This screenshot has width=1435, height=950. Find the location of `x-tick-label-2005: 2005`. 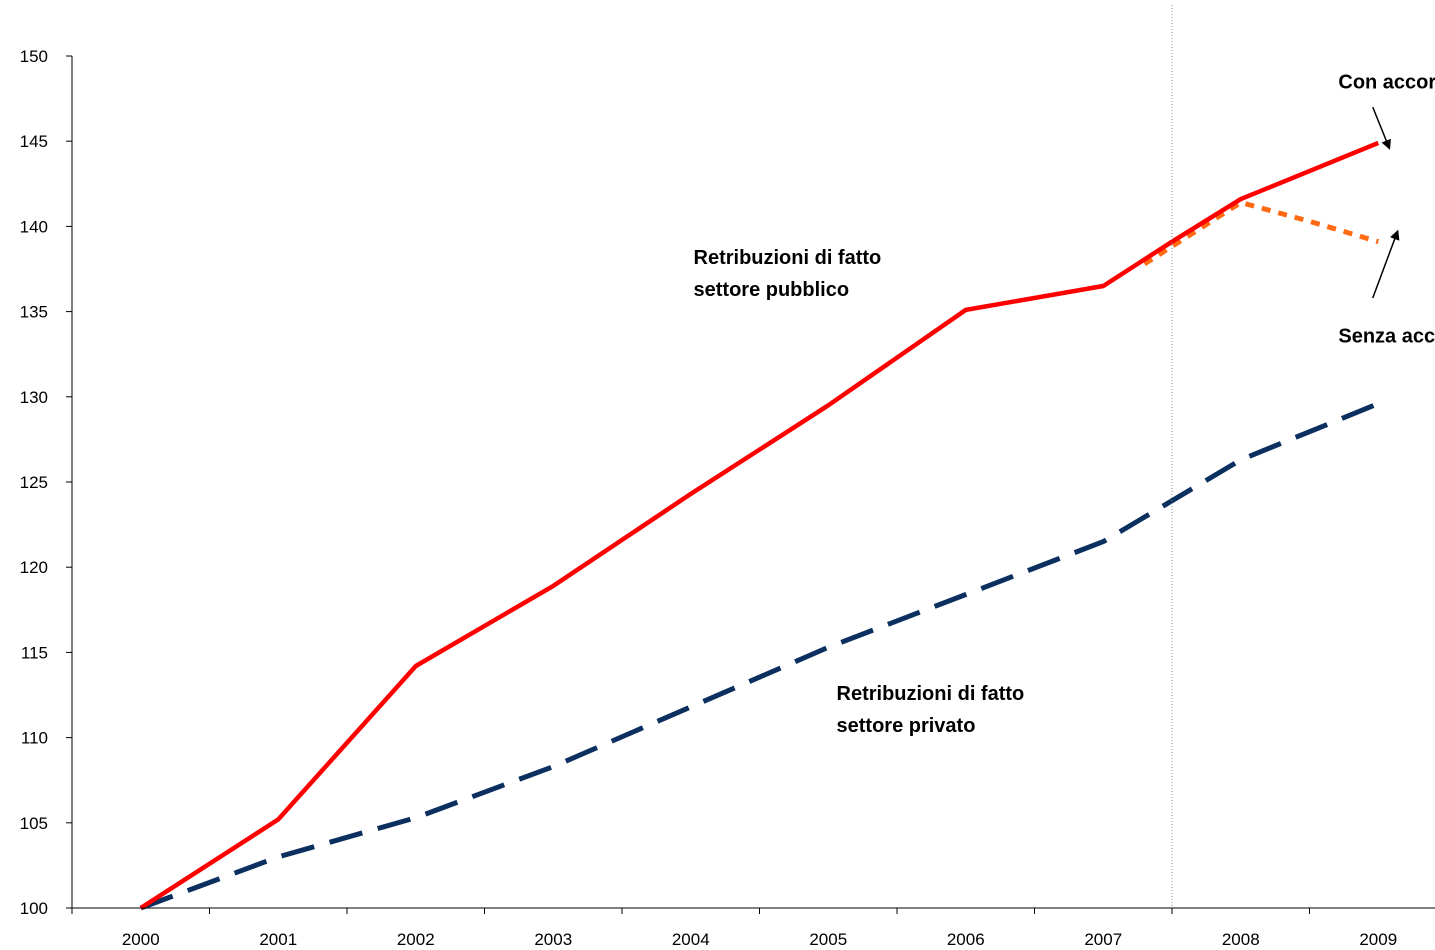

x-tick-label-2005: 2005 is located at coordinates (828, 939).